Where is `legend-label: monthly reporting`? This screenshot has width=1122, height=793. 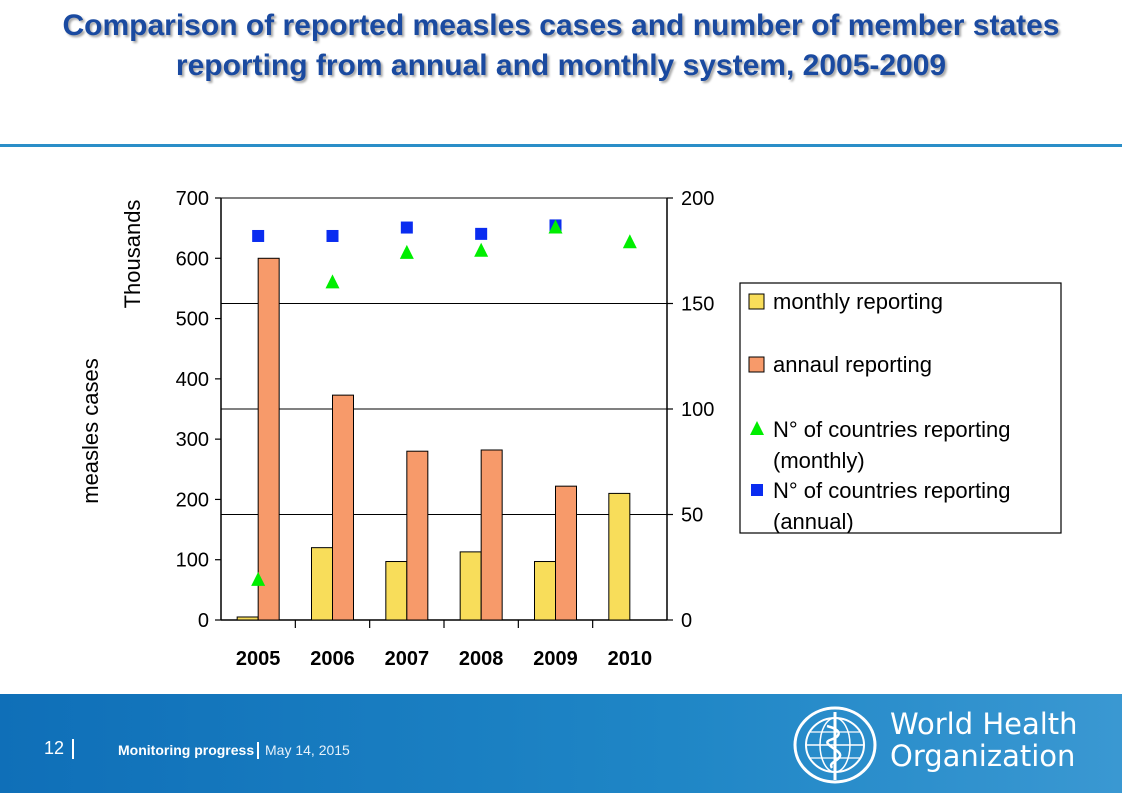
legend-label: monthly reporting is located at coordinates (858, 301).